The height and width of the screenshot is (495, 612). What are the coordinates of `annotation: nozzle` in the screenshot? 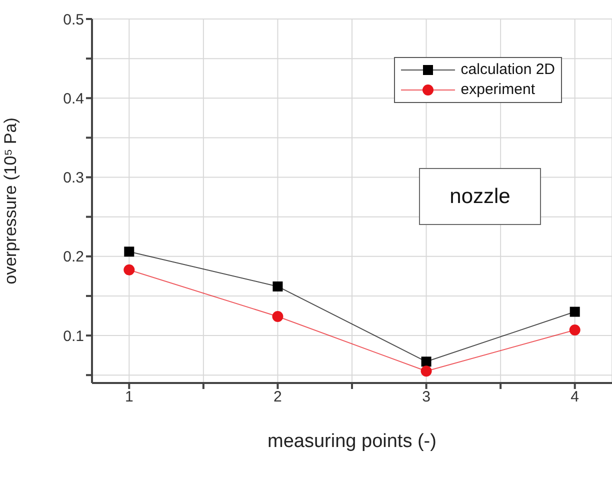 It's located at (480, 196).